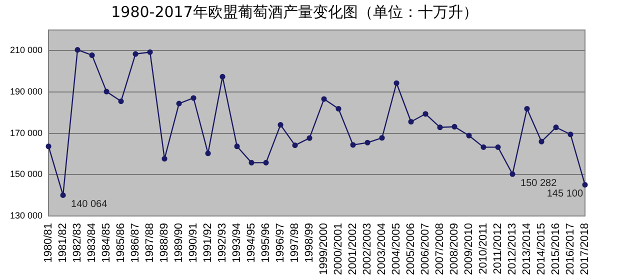 This screenshot has height=280, width=640. What do you see at coordinates (26, 174) in the screenshot?
I see `y-tick-label: 150 000` at bounding box center [26, 174].